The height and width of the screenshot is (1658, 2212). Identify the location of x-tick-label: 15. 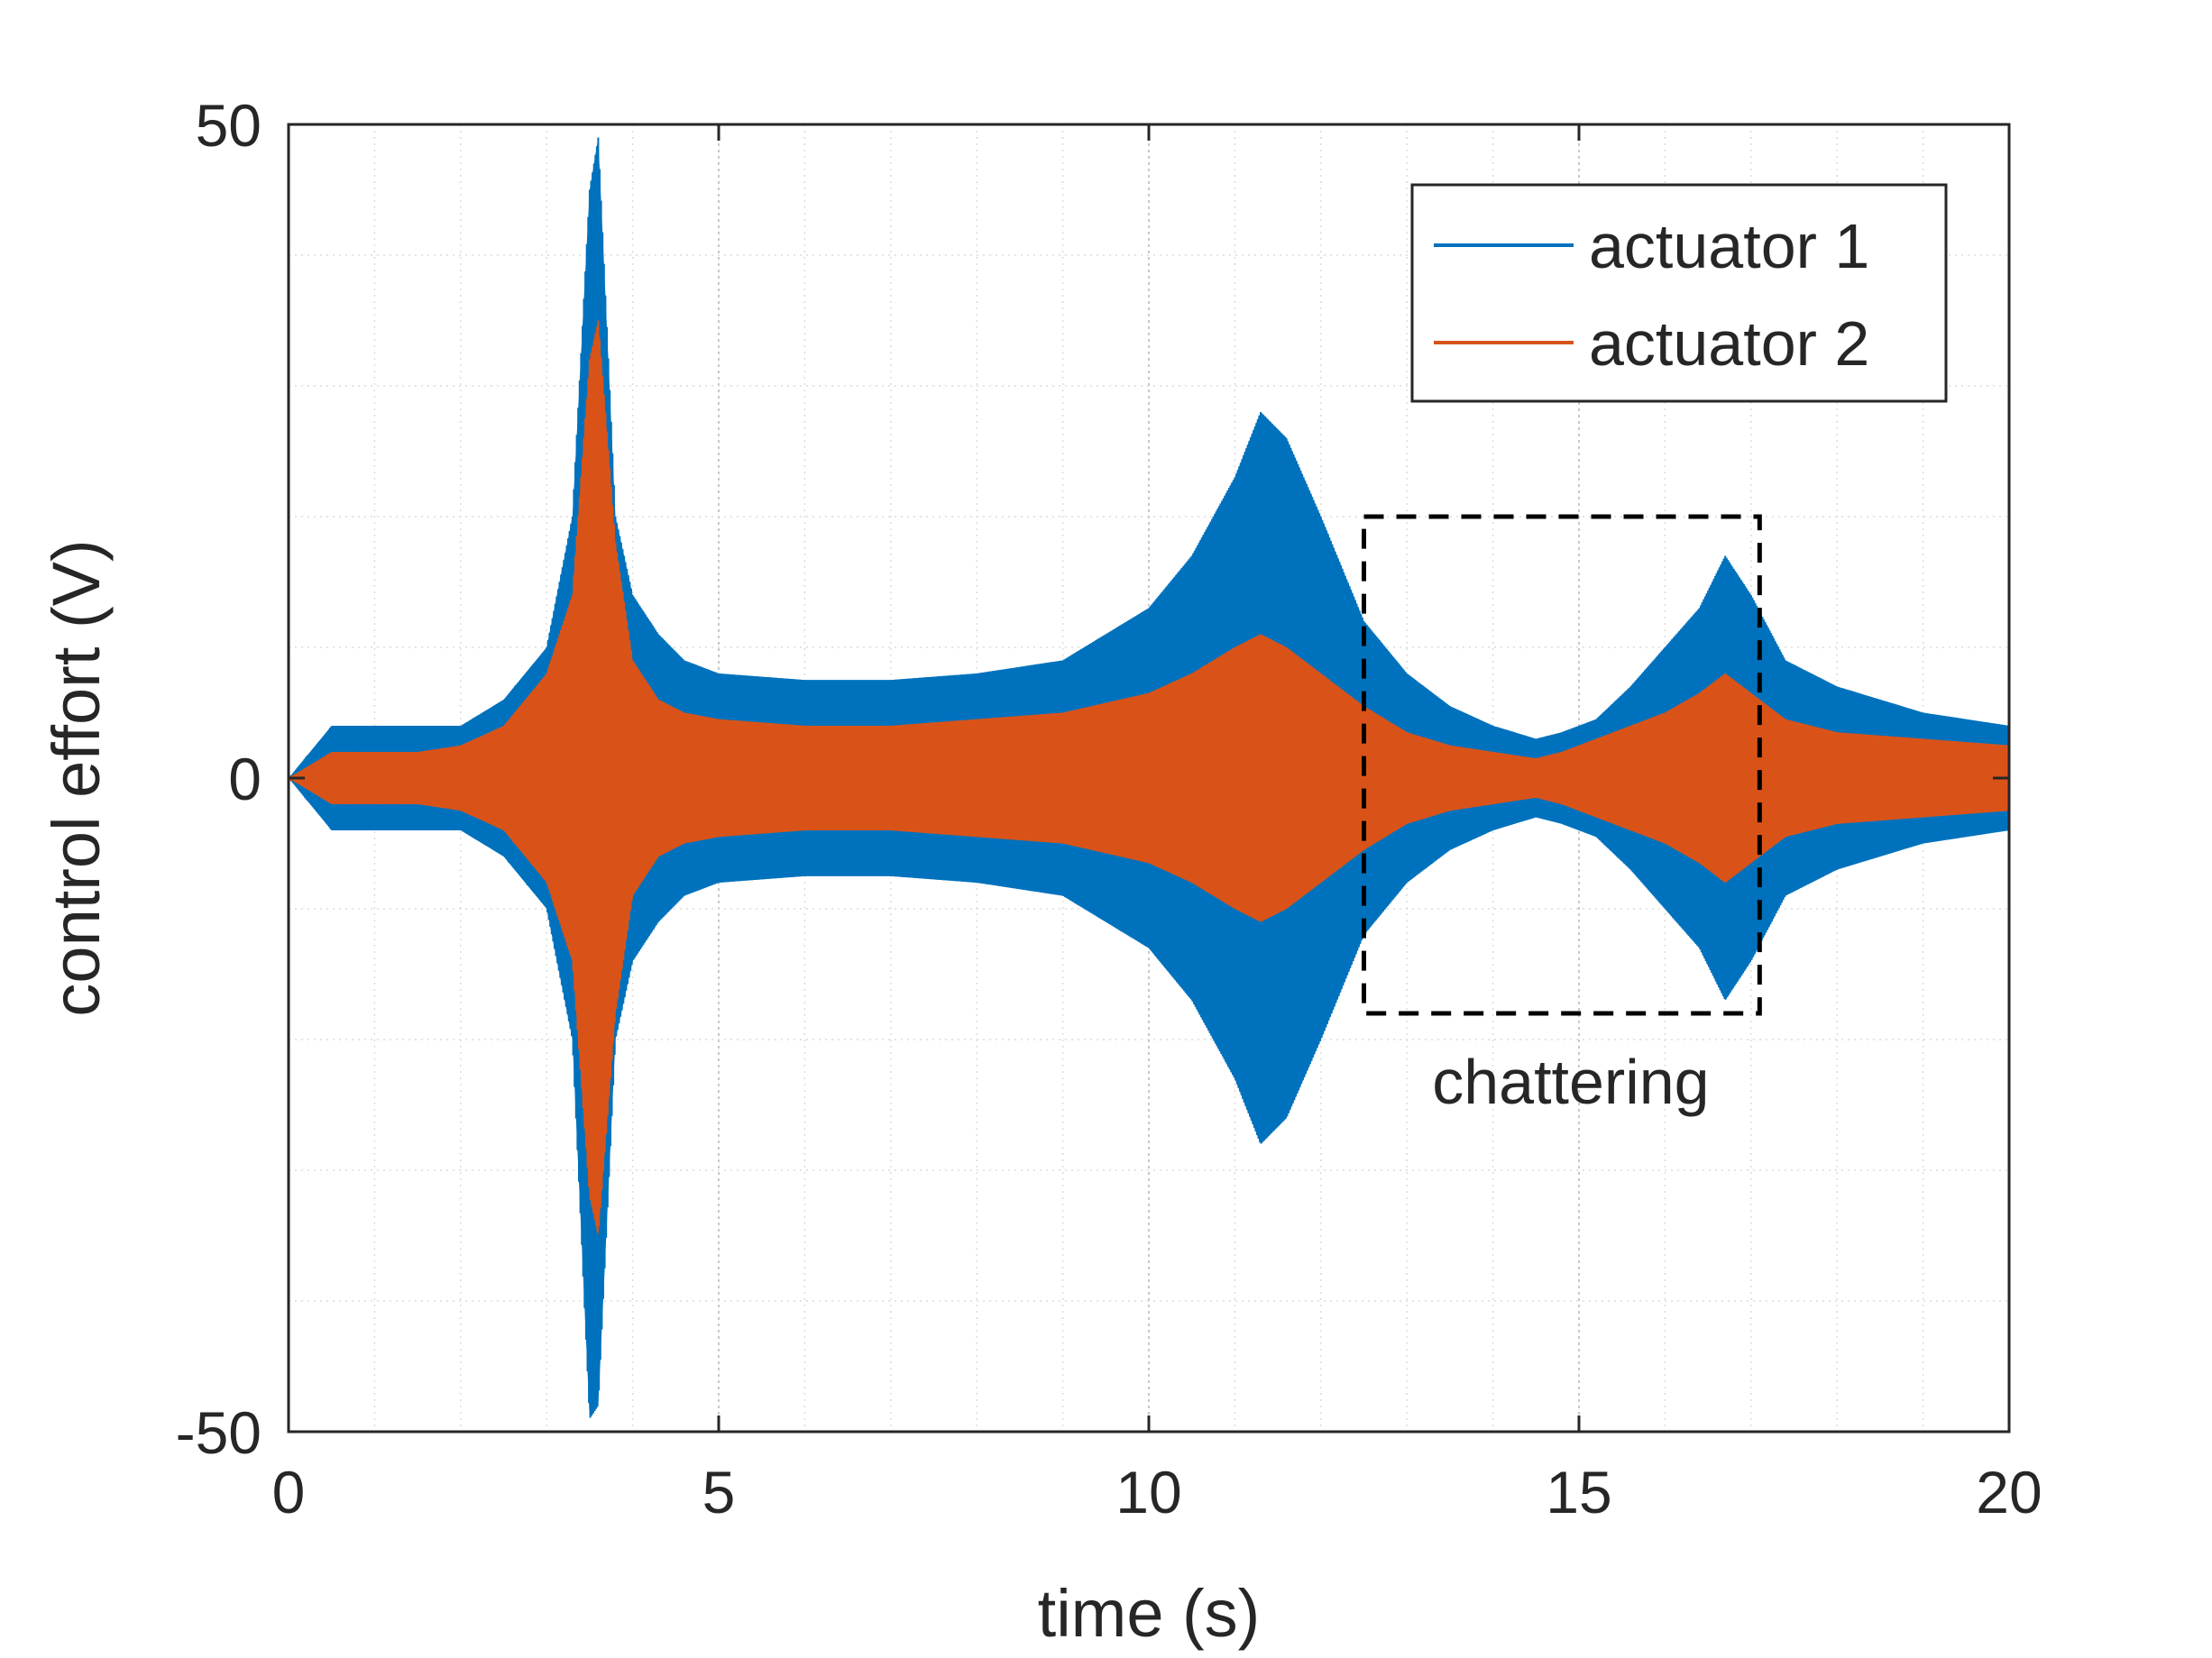
(1579, 1492).